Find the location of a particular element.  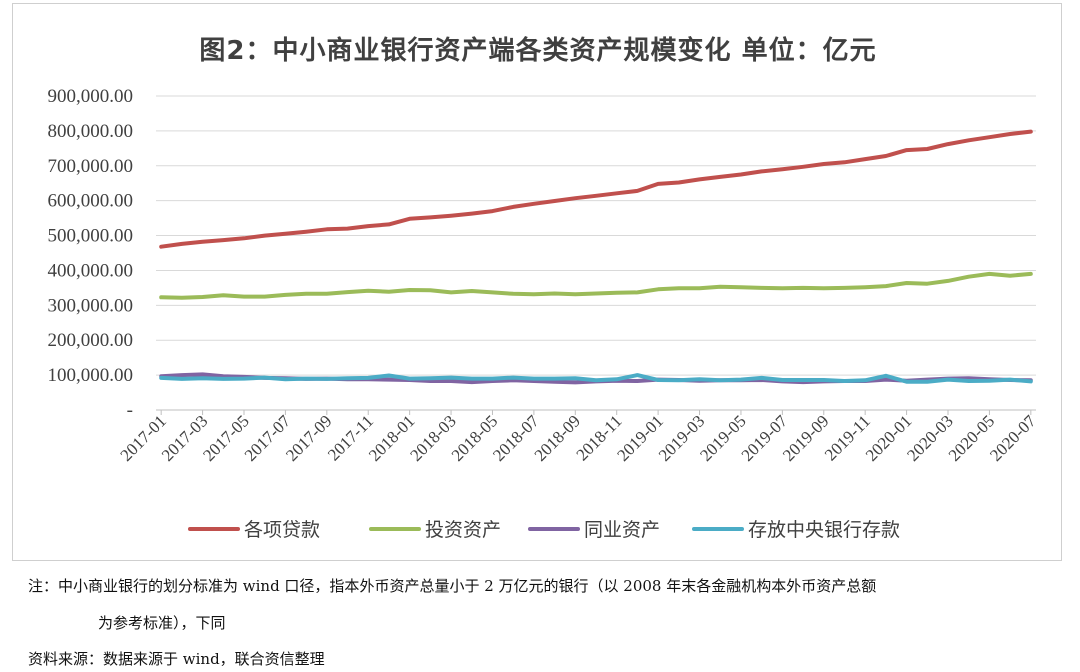

y-tick-label: 800,000.00 is located at coordinates (91, 131).